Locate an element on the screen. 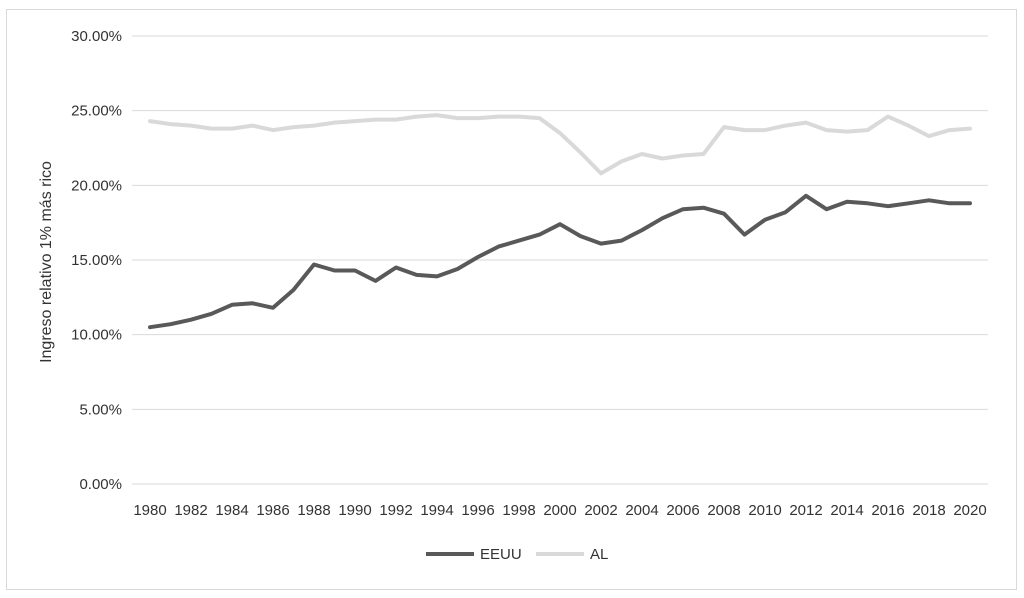 The image size is (1024, 598). y-tick-label: 5.00% is located at coordinates (100, 409).